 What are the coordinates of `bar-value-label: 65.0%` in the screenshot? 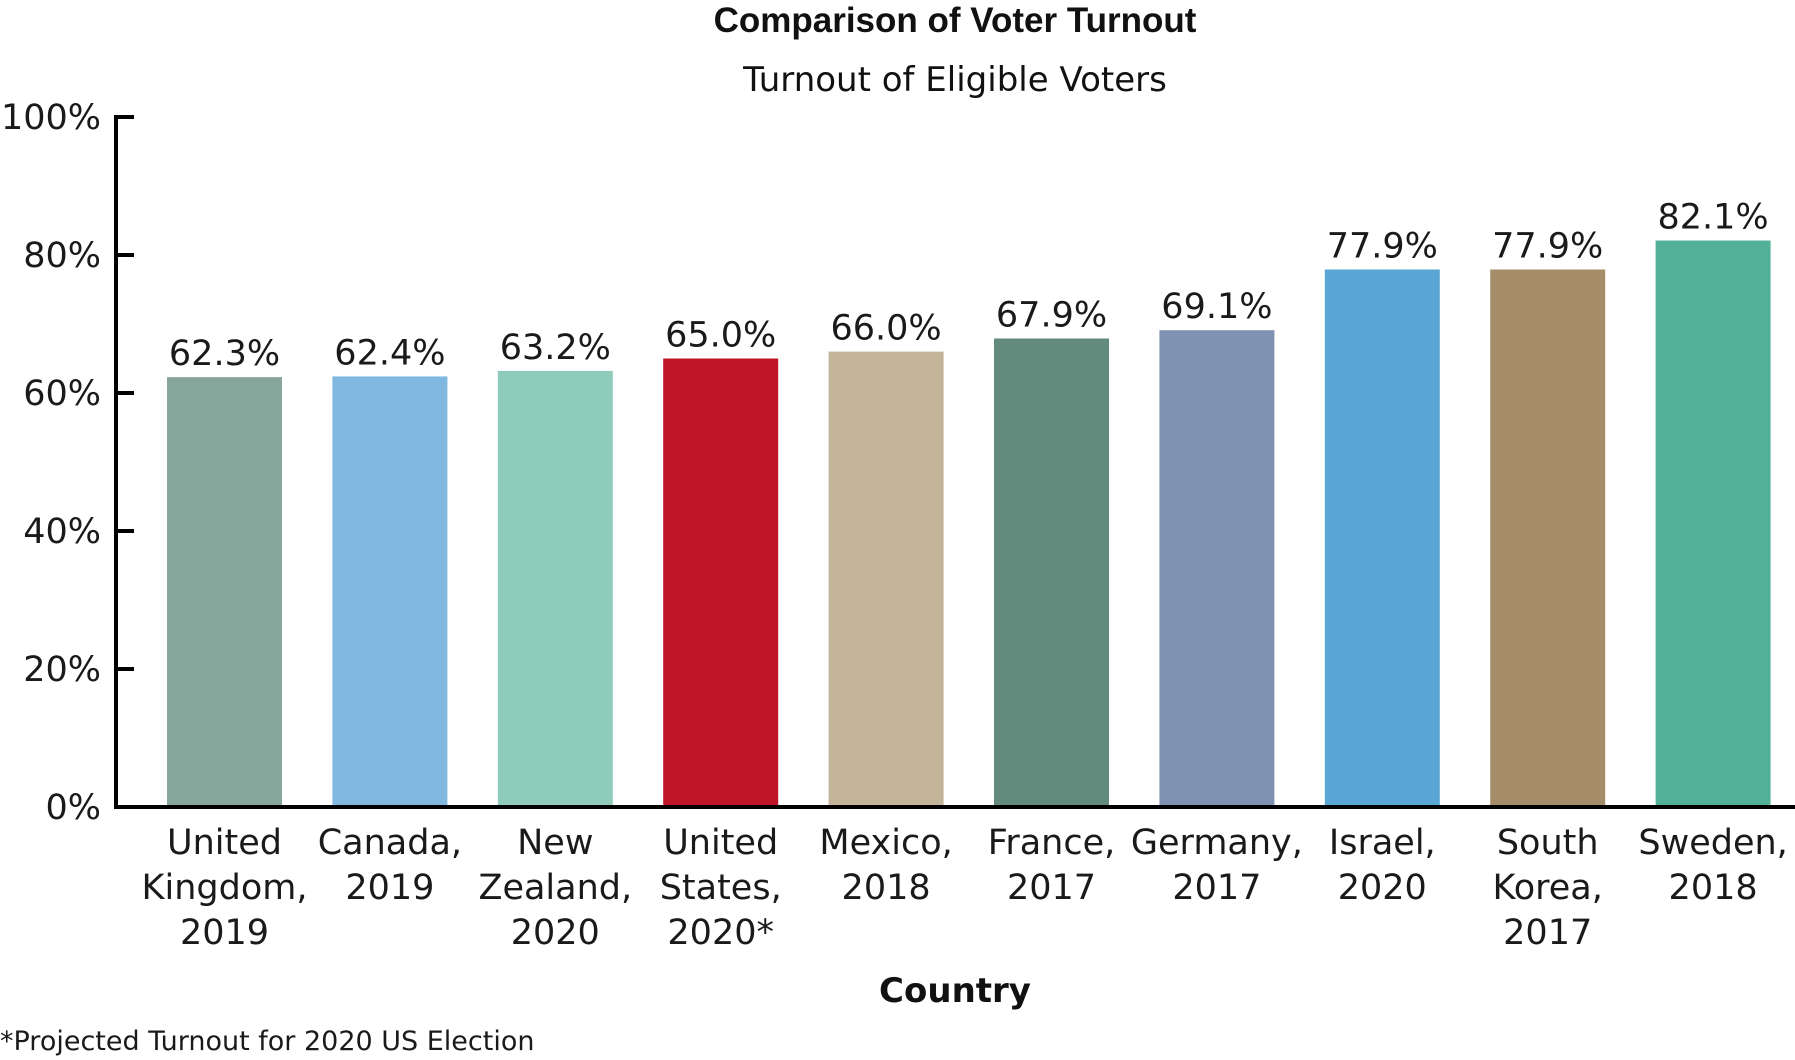 It's located at (720, 336).